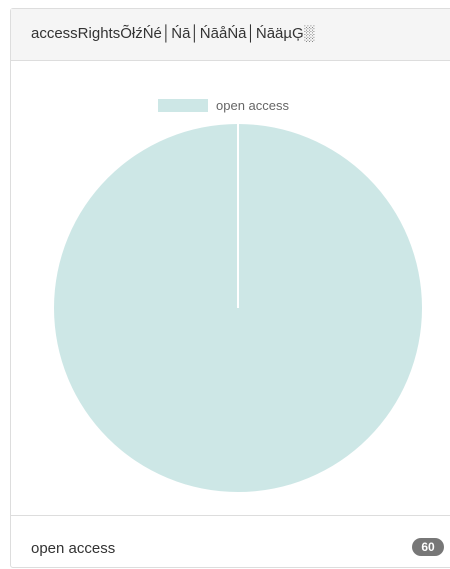 This screenshot has height=569, width=450. I want to click on legend-entry: open access, so click(223, 105).